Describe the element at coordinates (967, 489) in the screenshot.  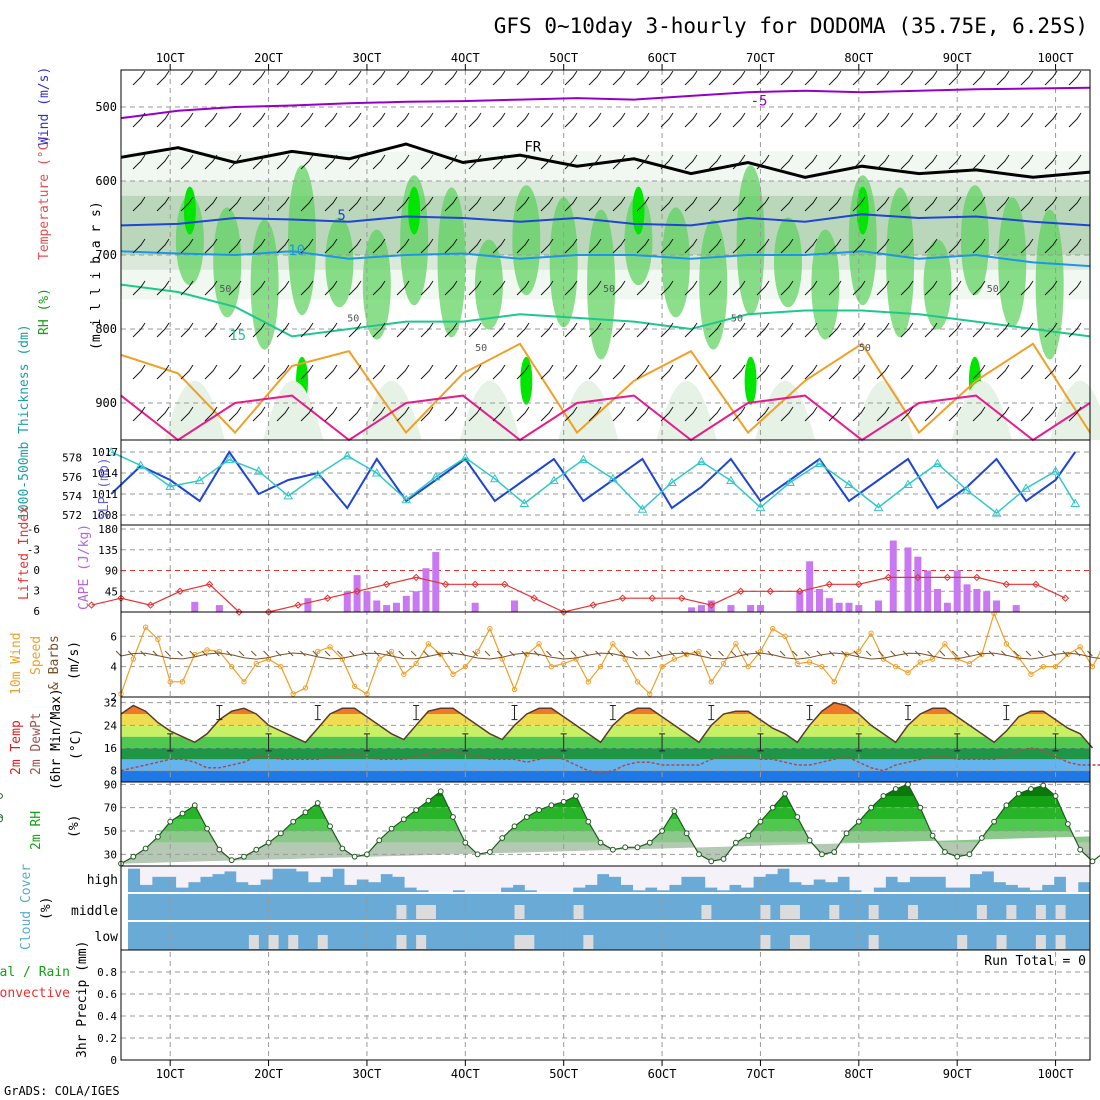
I see `thickness-marker` at that location.